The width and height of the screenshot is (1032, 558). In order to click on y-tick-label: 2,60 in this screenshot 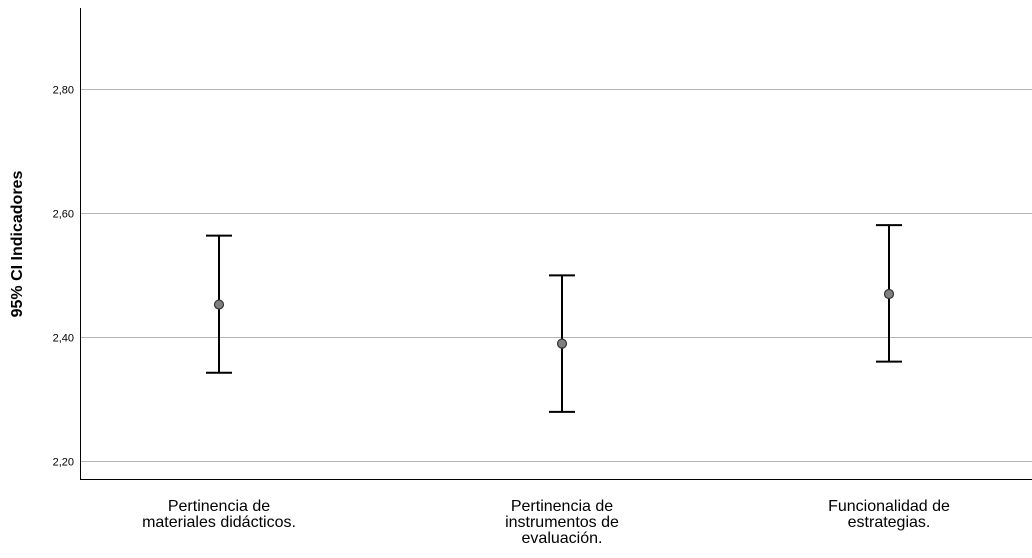, I will do `click(63, 215)`.